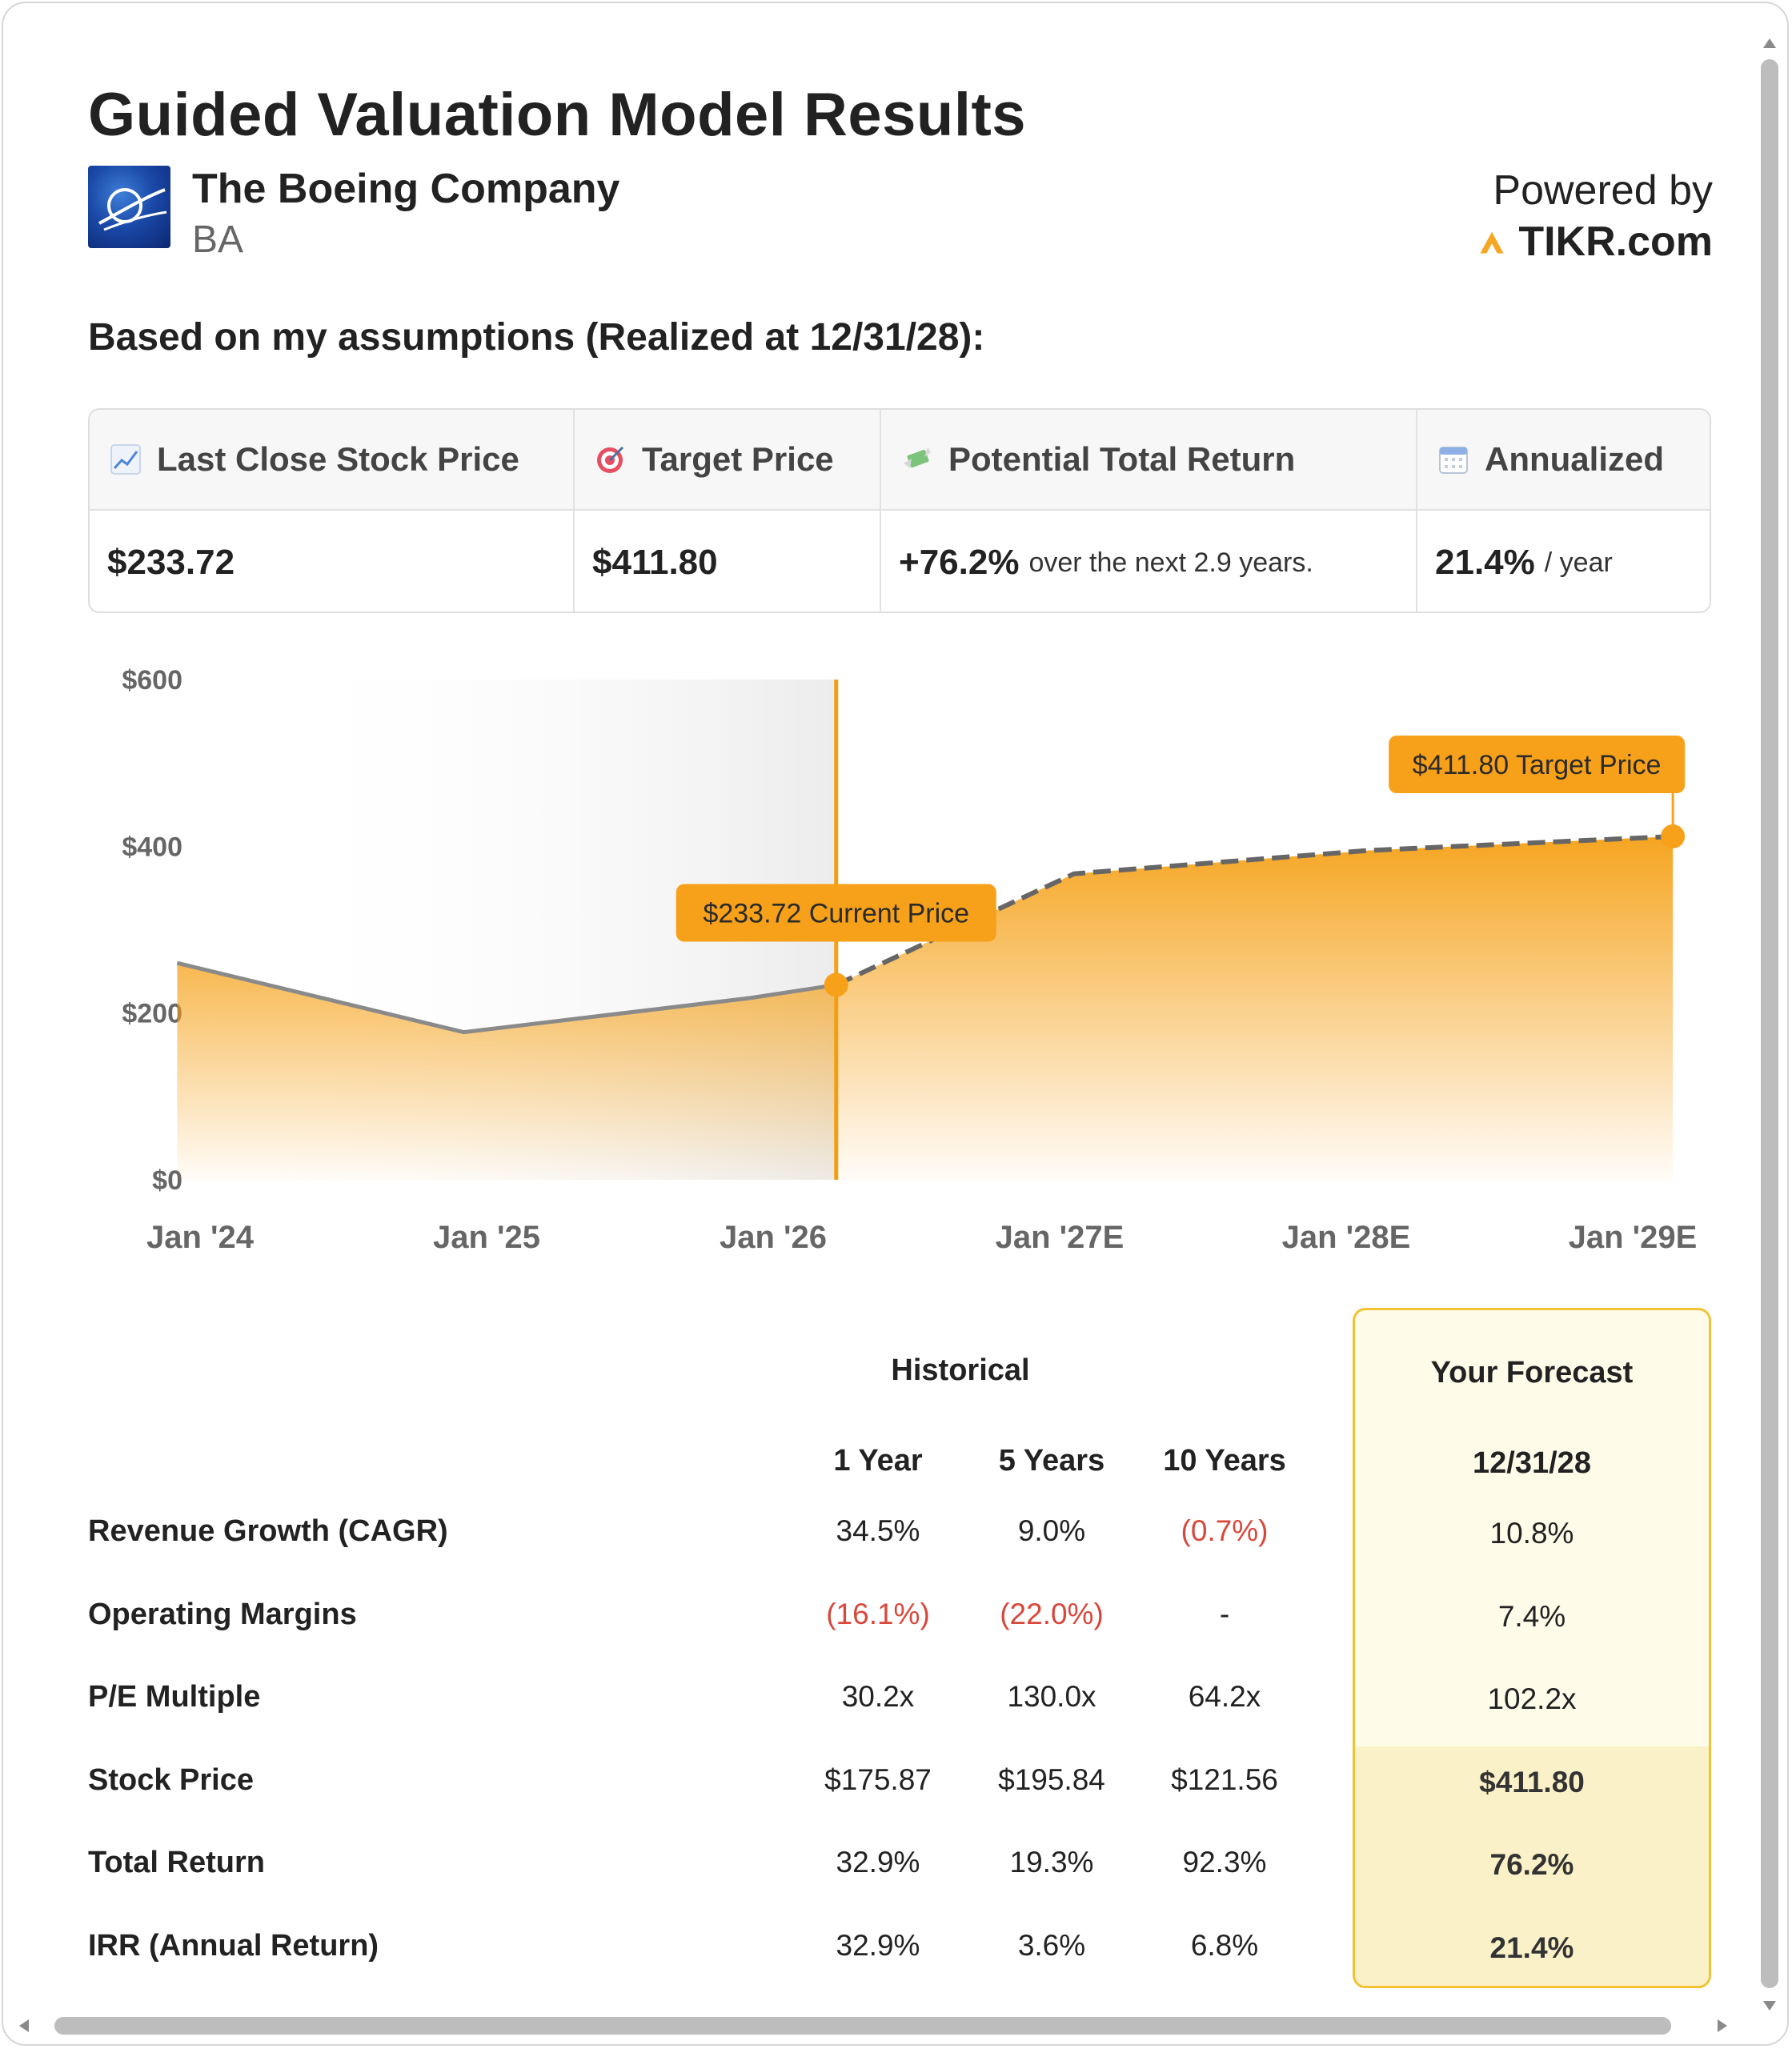 The image size is (1792, 2049). I want to click on scroll-down-arrow-icon, so click(1770, 2006).